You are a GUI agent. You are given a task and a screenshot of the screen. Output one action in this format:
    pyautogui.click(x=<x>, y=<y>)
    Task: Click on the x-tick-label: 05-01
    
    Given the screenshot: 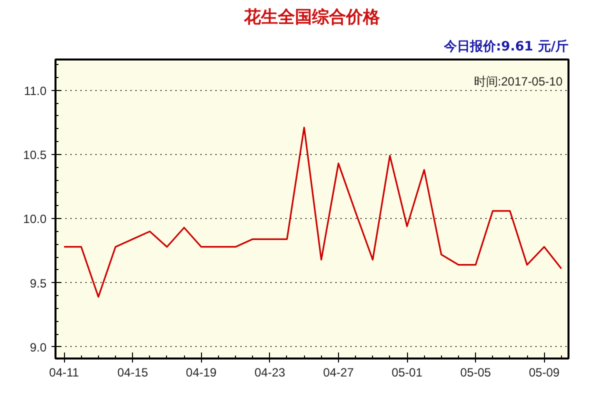 What is the action you would take?
    pyautogui.click(x=407, y=373)
    